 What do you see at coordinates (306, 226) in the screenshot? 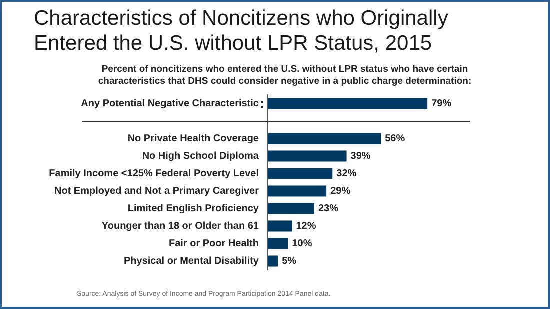
I see `data-label: 12%` at bounding box center [306, 226].